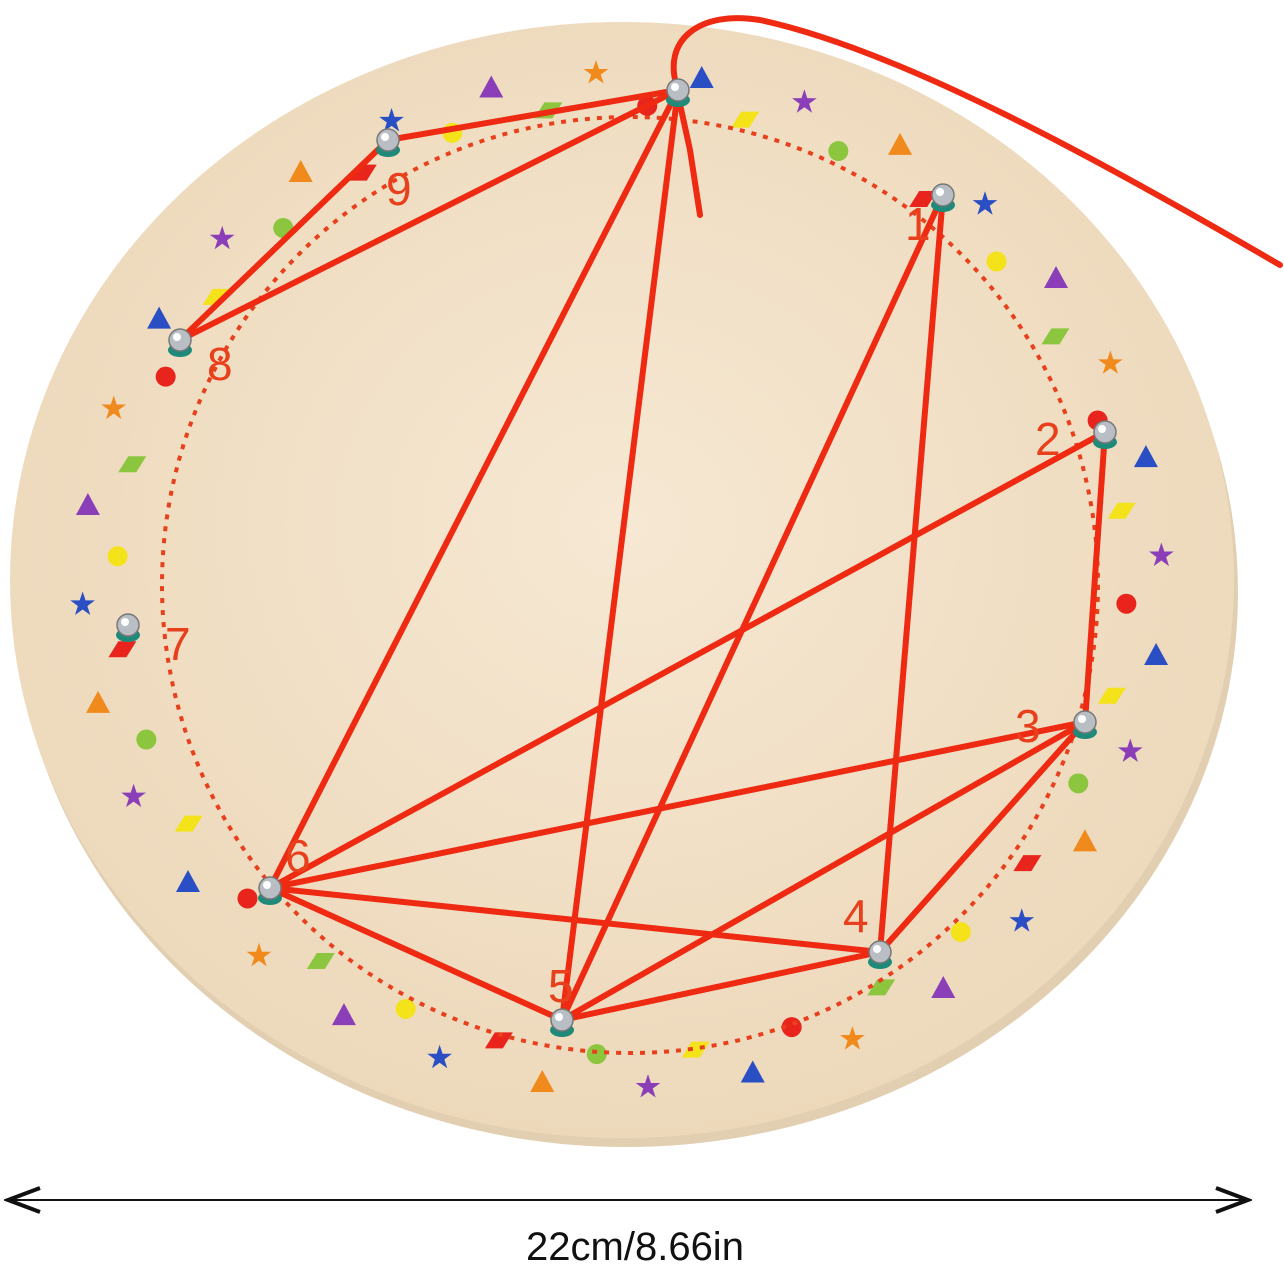 Image resolution: width=1284 pixels, height=1278 pixels. Describe the element at coordinates (220, 364) in the screenshot. I see `pin-label-8: 8` at that location.